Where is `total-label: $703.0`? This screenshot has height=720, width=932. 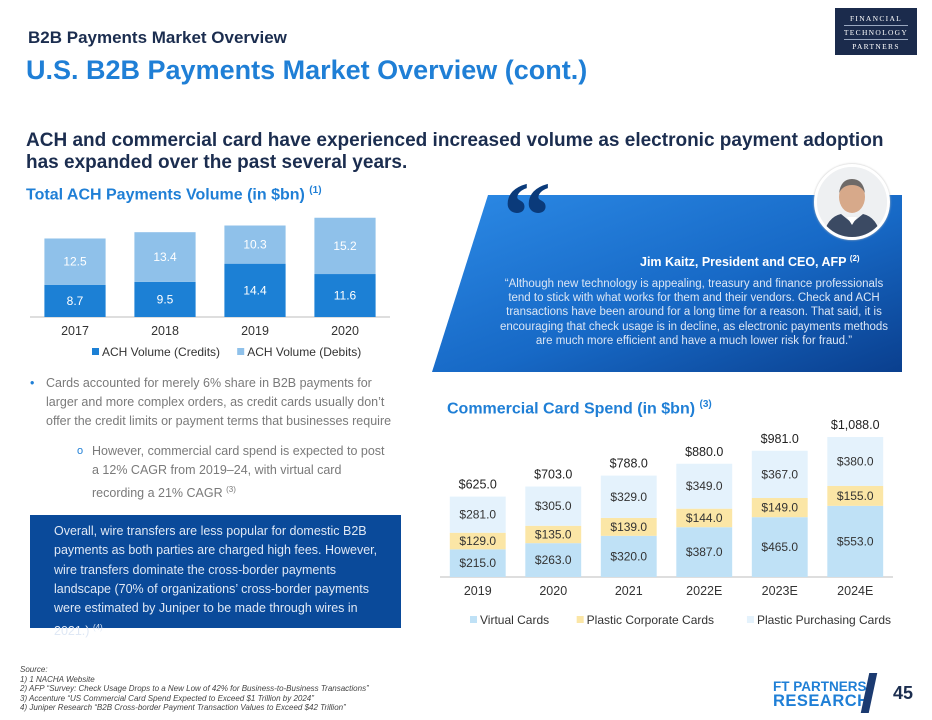
total-label: $703.0 is located at coordinates (553, 475).